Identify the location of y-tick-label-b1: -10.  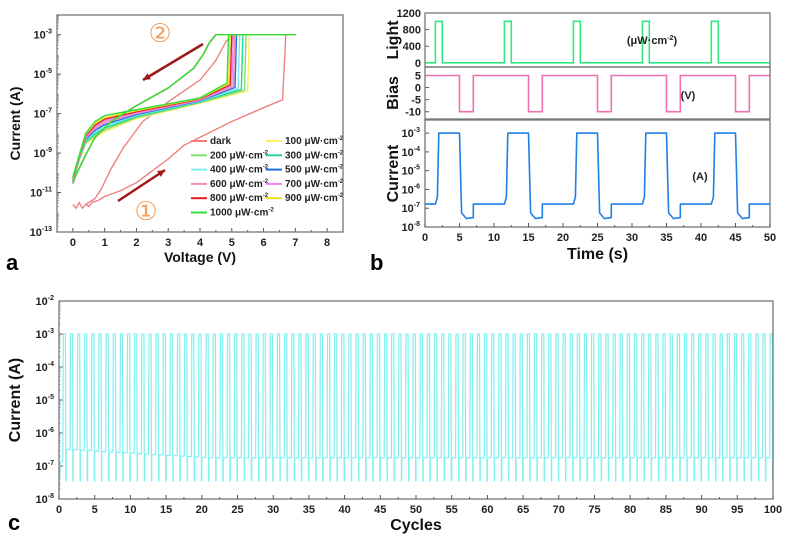
(413, 113).